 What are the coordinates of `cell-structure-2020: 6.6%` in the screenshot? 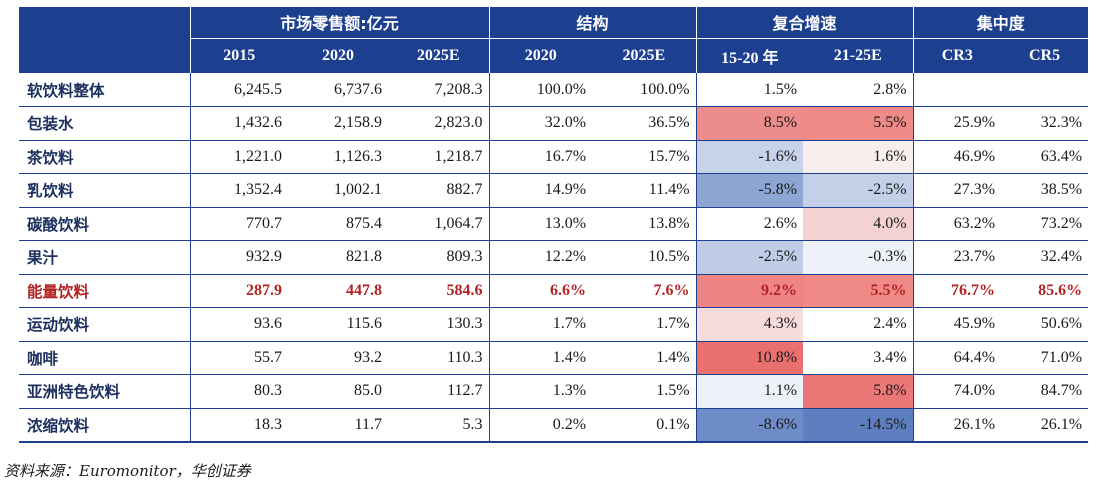 It's located at (540, 291).